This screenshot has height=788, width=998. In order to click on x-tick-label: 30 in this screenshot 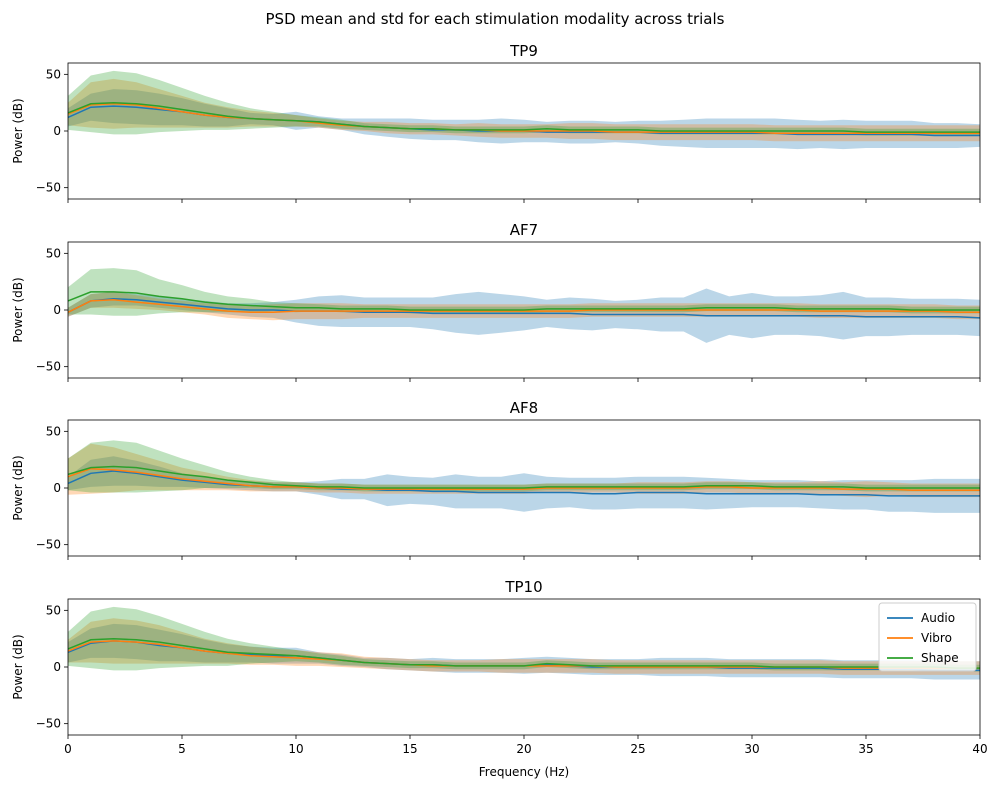, I will do `click(751, 749)`.